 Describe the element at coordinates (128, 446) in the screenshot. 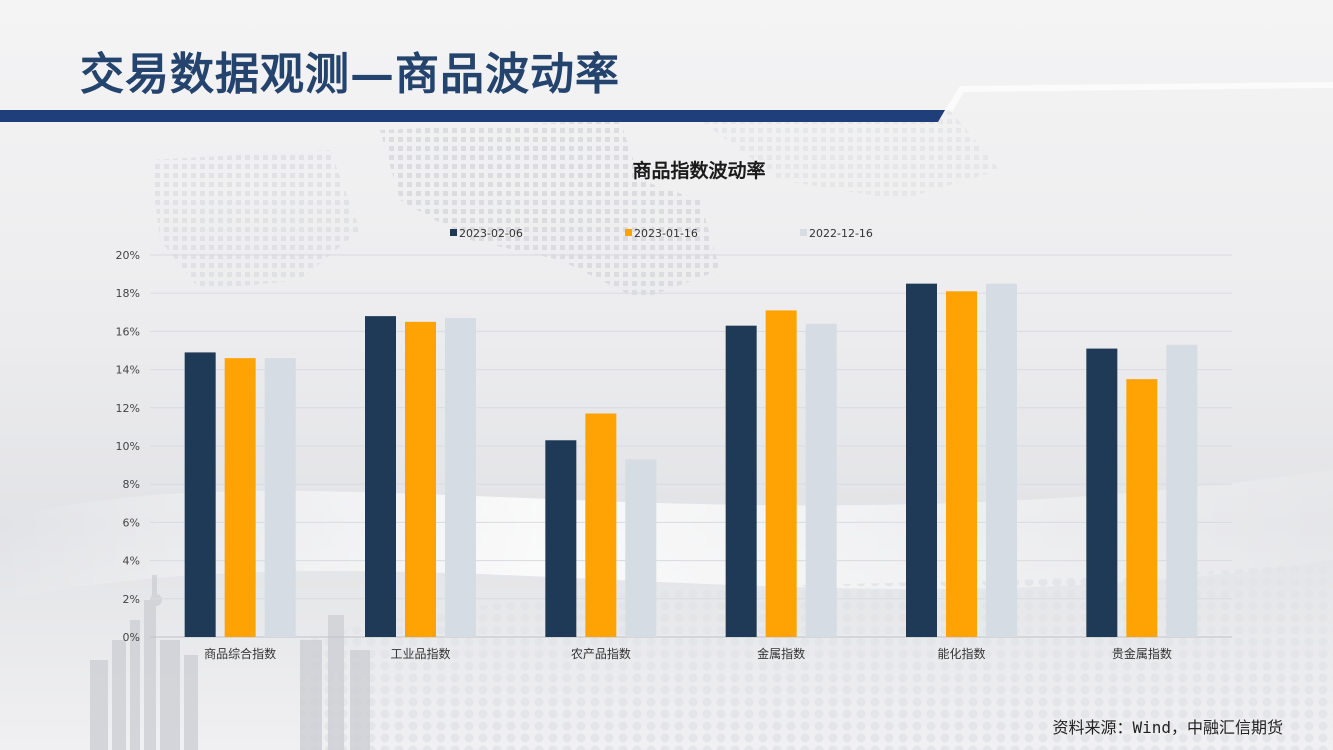

I see `y-tick-label: 10%` at that location.